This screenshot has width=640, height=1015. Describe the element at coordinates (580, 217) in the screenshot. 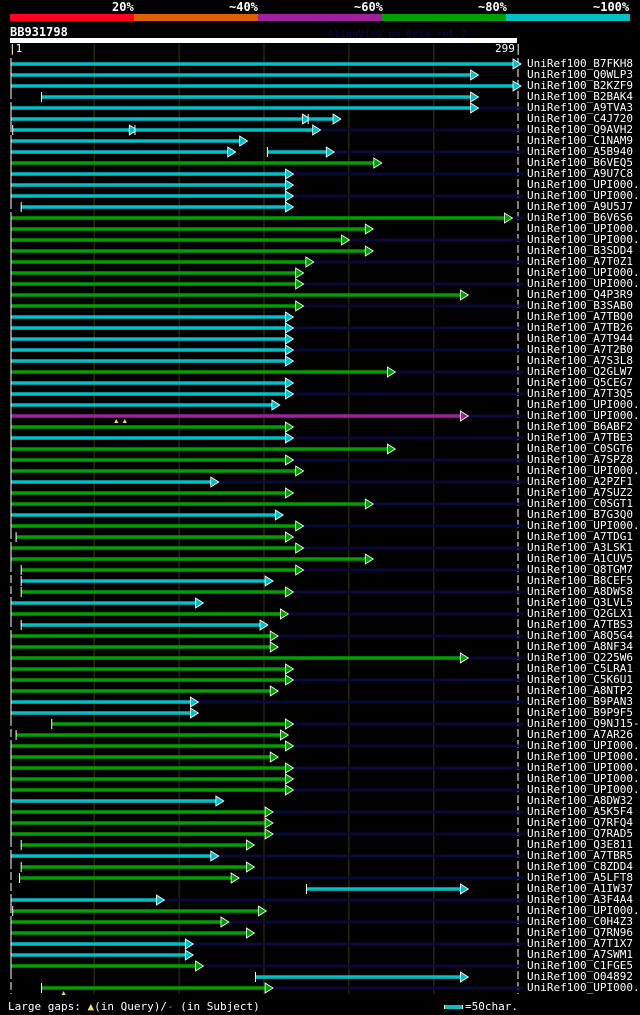

I see `hit-label: UniRef100_B6V6S6` at that location.